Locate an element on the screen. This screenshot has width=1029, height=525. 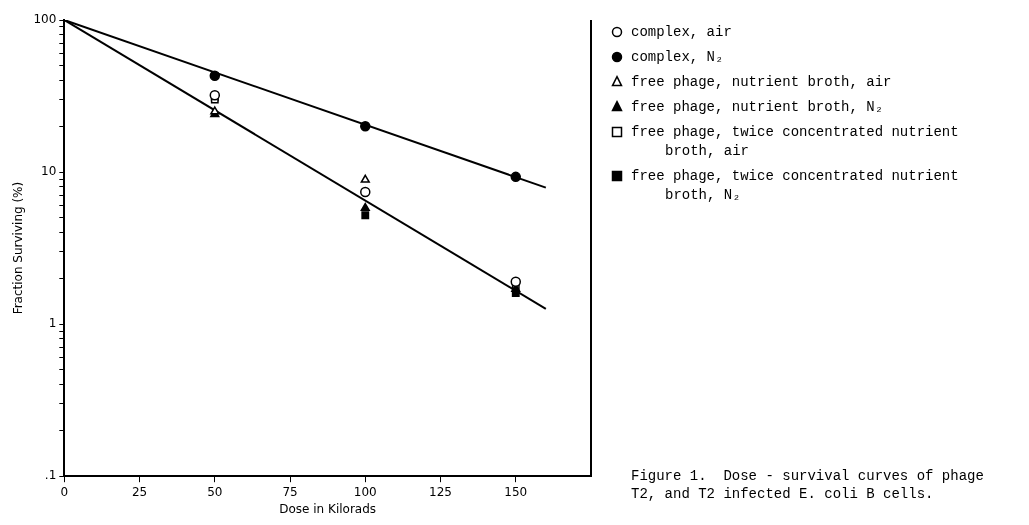
x-tick-label: 25 is located at coordinates (139, 491).